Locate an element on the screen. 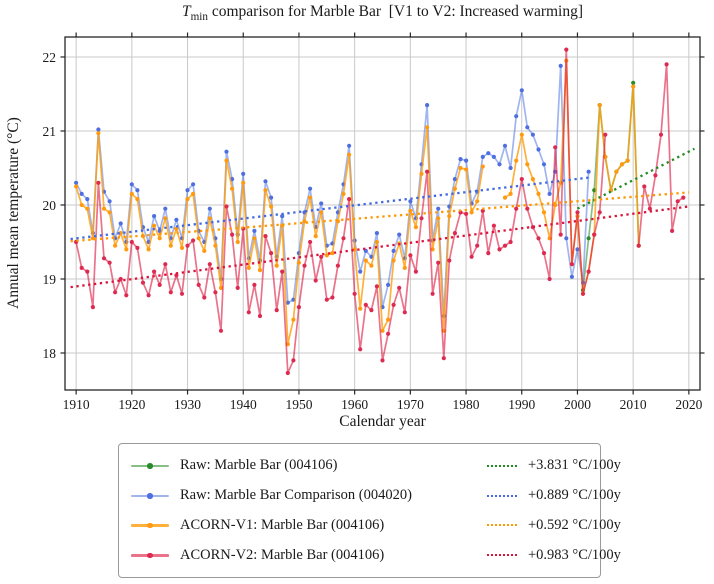 Image resolution: width=714 pixels, height=584 pixels. title-math-sub: min is located at coordinates (199, 17).